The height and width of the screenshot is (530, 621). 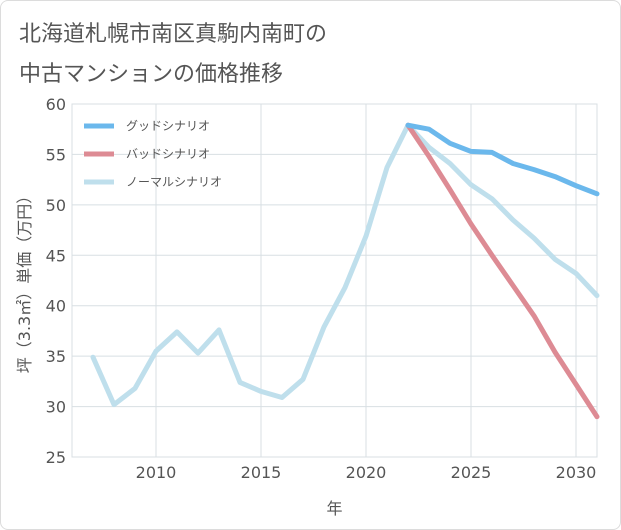 What do you see at coordinates (173, 34) in the screenshot?
I see `chart-title-line-1: 北海道札幌市南区真駒内南町の` at bounding box center [173, 34].